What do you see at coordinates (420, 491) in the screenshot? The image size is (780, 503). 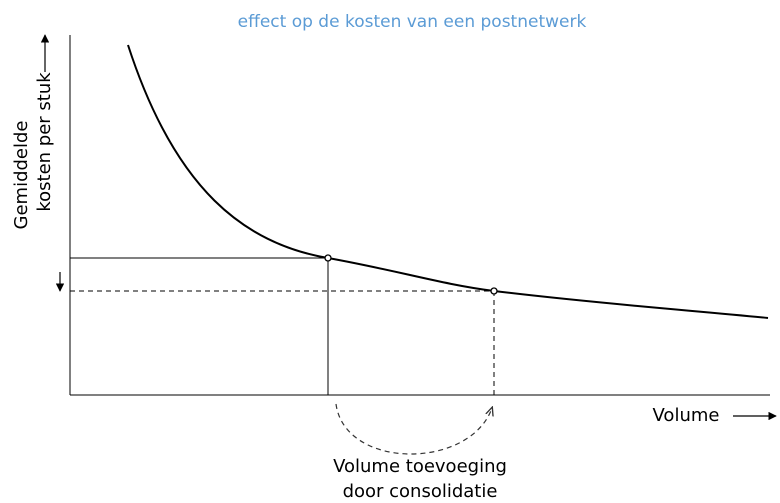 I see `annotation-line: door consolidatie` at bounding box center [420, 491].